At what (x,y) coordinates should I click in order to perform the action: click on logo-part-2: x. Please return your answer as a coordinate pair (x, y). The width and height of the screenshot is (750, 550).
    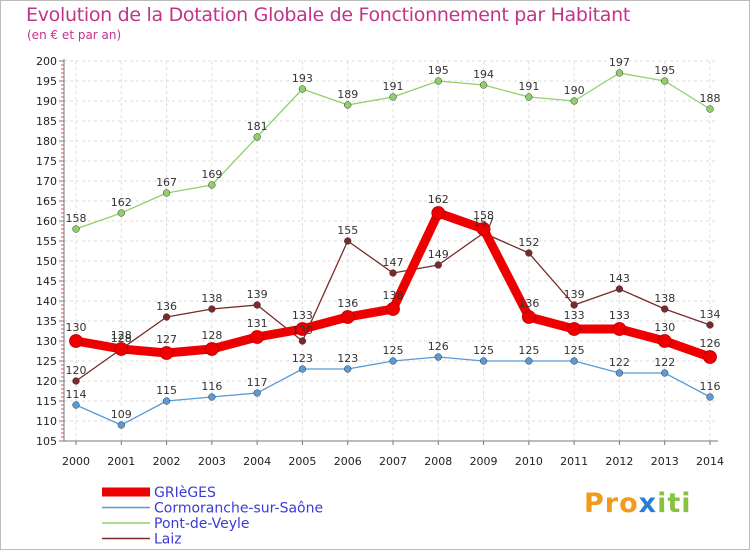
    Looking at the image, I should click on (648, 503).